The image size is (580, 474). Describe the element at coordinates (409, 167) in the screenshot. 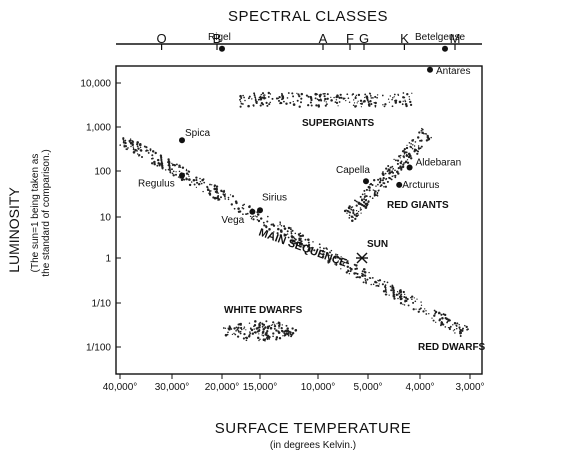

I see `star-marker-aldebaran` at that location.